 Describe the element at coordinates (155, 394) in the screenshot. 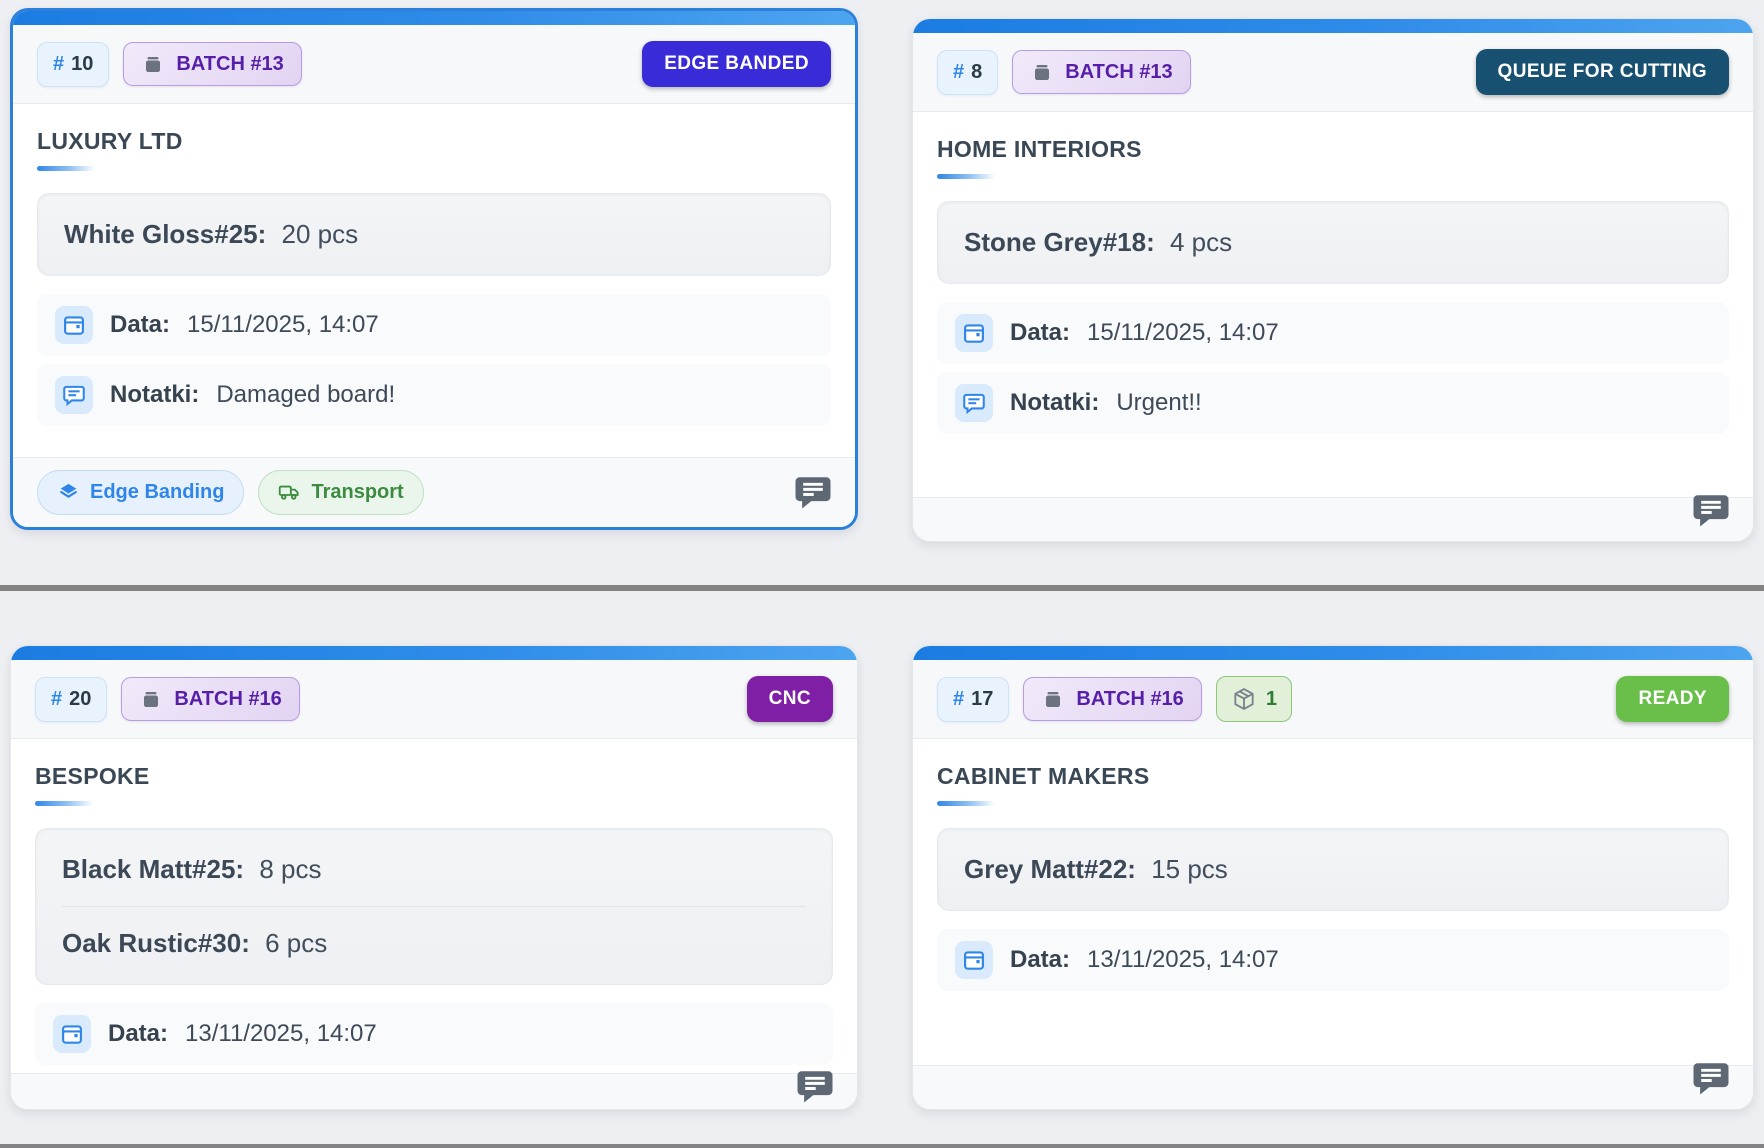

I see `notes-label: Notatki:` at that location.